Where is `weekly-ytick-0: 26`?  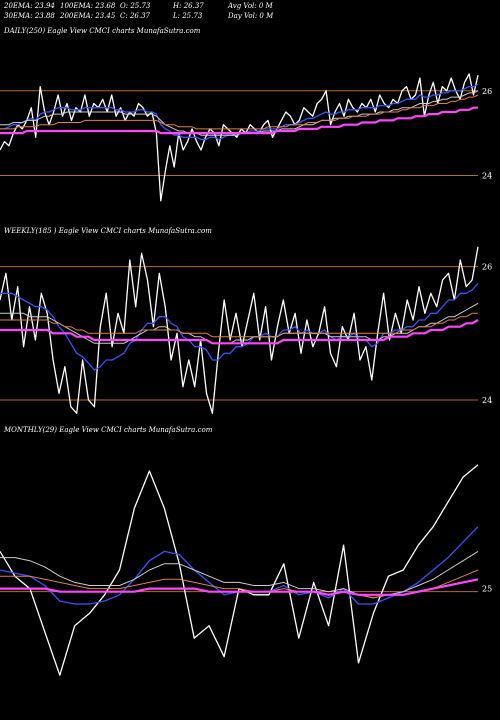 weekly-ytick-0: 26 is located at coordinates (487, 267).